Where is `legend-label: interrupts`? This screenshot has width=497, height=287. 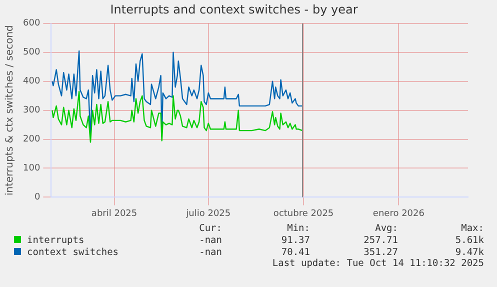 legend-label: interrupts is located at coordinates (56, 240).